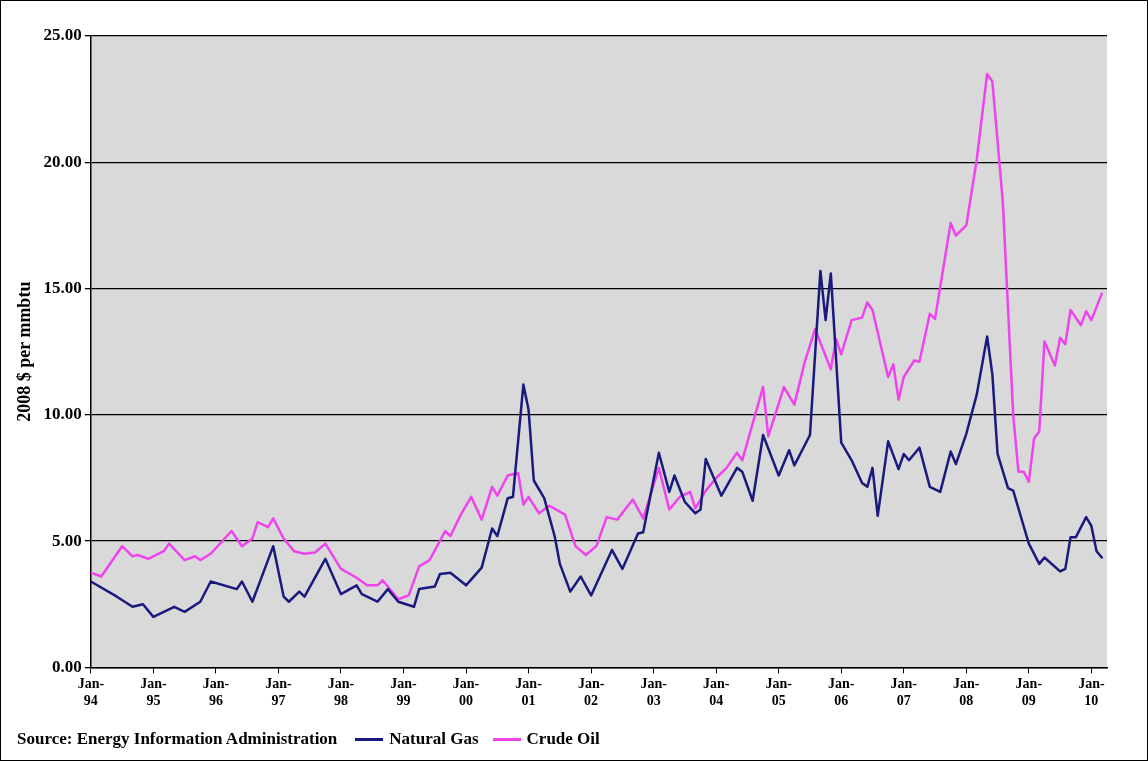 This screenshot has height=761, width=1148. What do you see at coordinates (62, 287) in the screenshot?
I see `y-tick-label: 15.00` at bounding box center [62, 287].